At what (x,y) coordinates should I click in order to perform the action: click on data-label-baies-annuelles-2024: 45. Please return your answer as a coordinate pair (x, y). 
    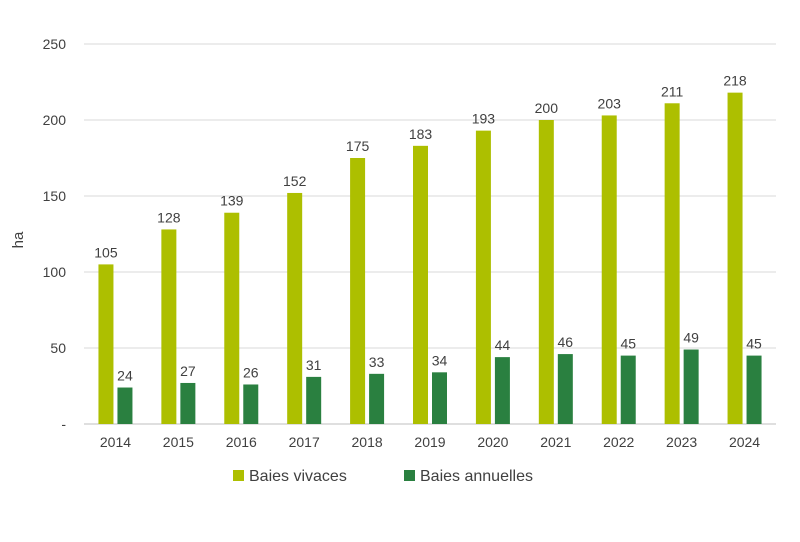
    Looking at the image, I should click on (754, 344).